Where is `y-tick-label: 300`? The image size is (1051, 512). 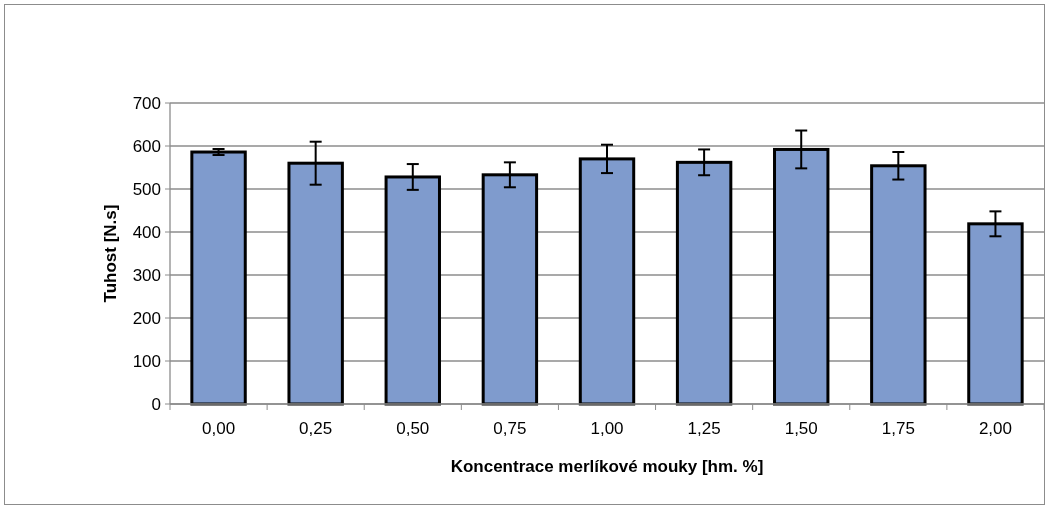
y-tick-label: 300 is located at coordinates (146, 275).